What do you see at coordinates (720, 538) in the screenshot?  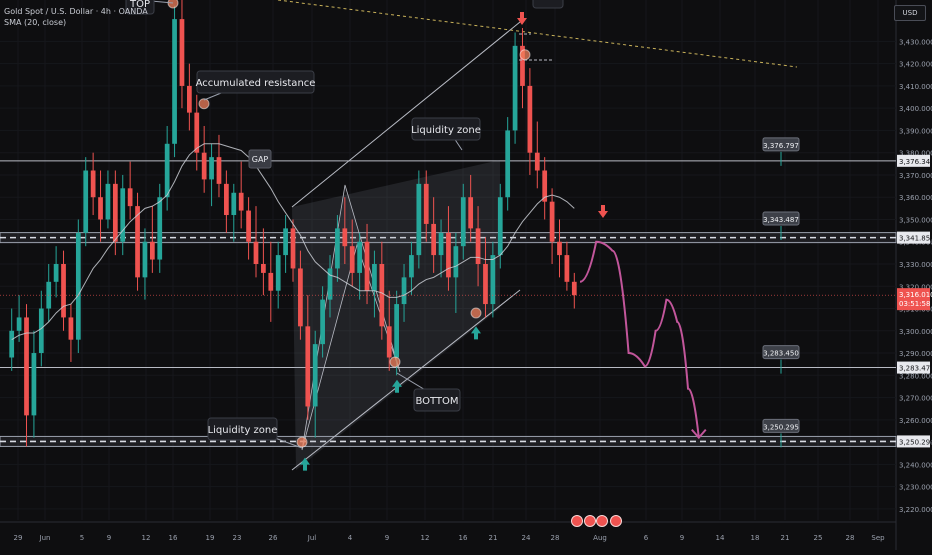 I see `time-tick-label: 14` at bounding box center [720, 538].